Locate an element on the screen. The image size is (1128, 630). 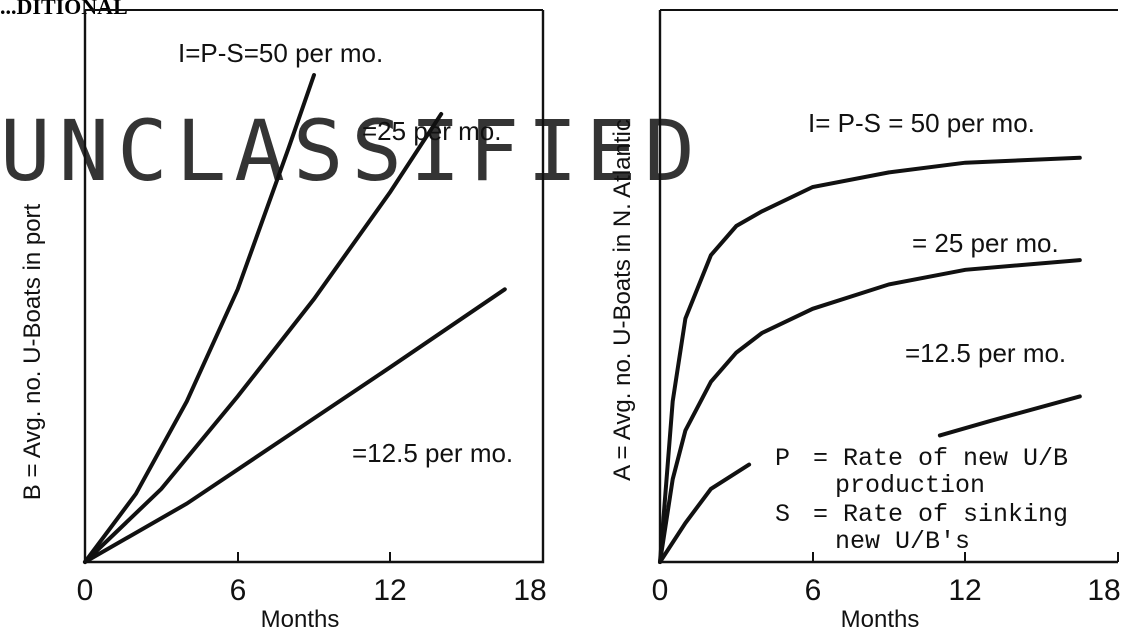
left-x-tick-label: 12 is located at coordinates (389, 590).